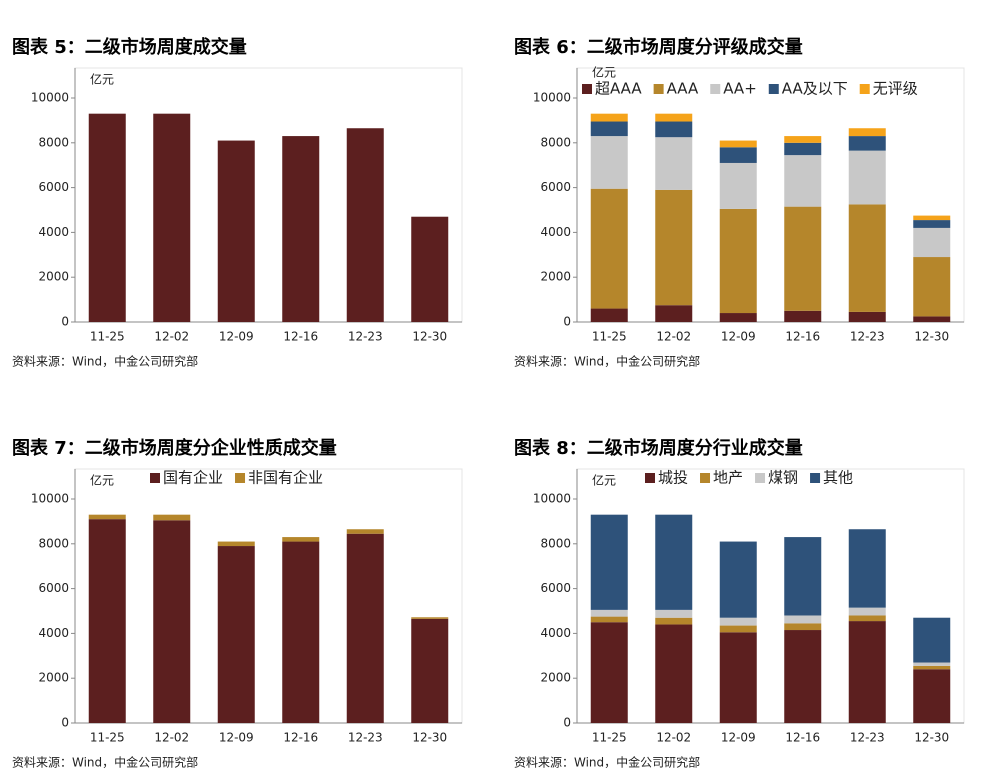 This screenshot has width=982, height=776. I want to click on chart-title: 图表 7：二级市场周度分企业性质成交量, so click(174, 448).